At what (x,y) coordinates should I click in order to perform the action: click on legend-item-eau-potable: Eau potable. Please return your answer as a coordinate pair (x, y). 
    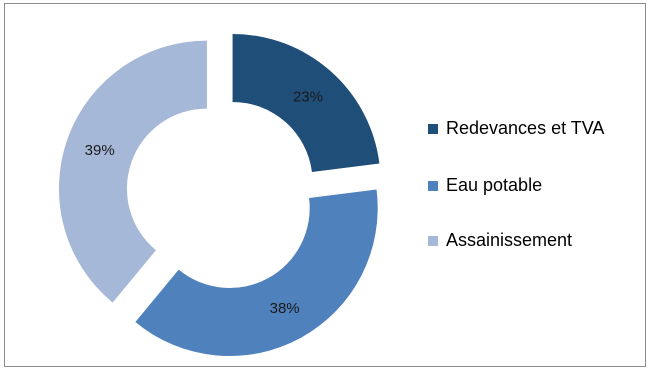
    Looking at the image, I should click on (522, 185).